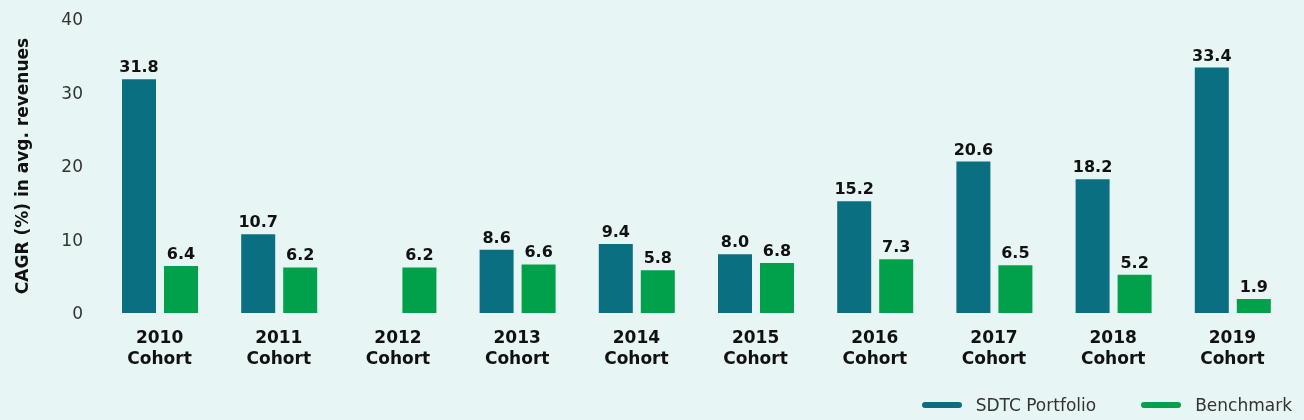 The width and height of the screenshot is (1304, 420). Describe the element at coordinates (1212, 55) in the screenshot. I see `data-label: 33.4` at that location.